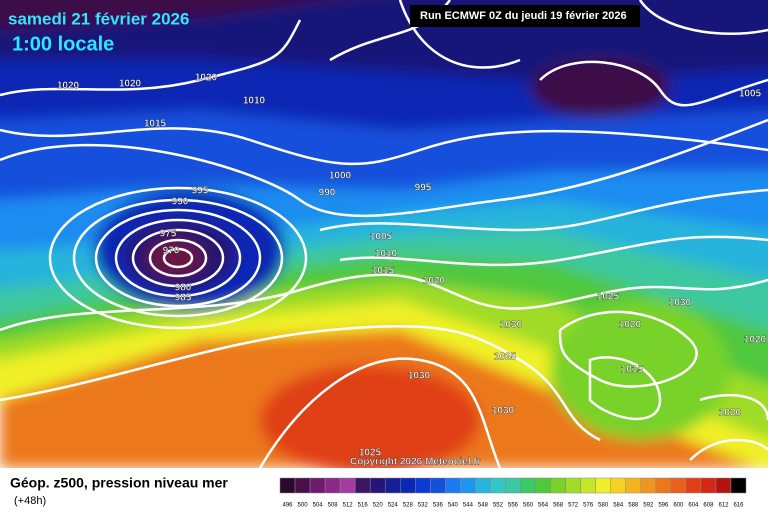  Describe the element at coordinates (393, 506) in the screenshot. I see `scale-label: 524` at that location.